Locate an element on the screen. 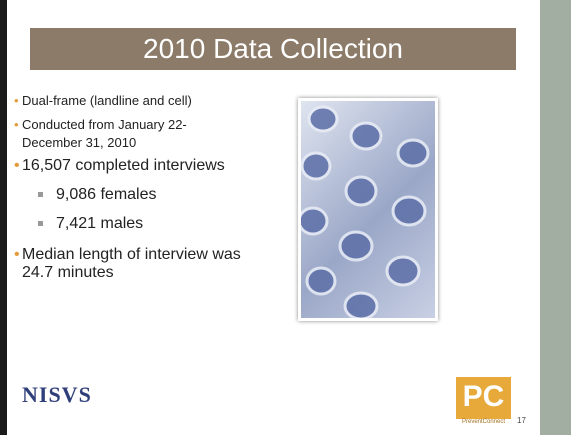 The width and height of the screenshot is (571, 435). bullet: Dual-frame (landline and cell) is located at coordinates (148, 100).